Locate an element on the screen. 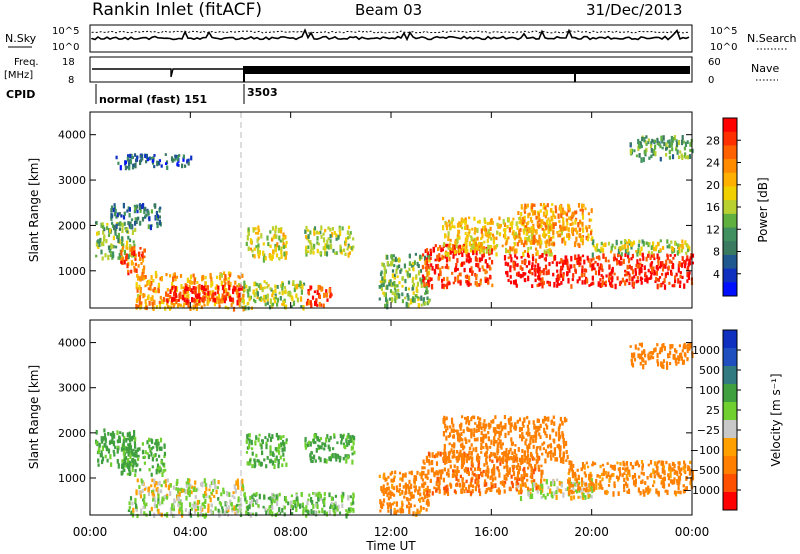 Image resolution: width=800 pixels, height=554 pixels. colorbar-swatch is located at coordinates (730, 501).